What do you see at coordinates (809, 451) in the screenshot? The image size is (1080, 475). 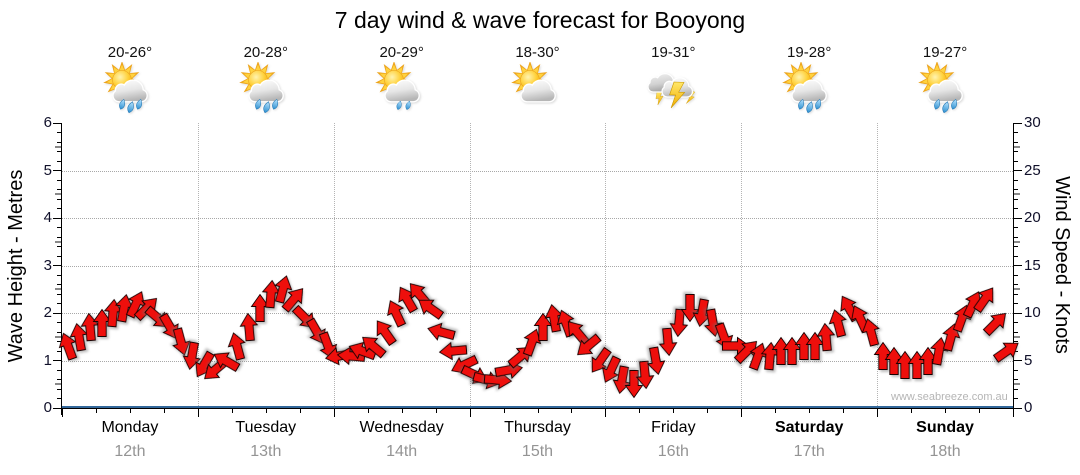 I see `day-date: 17th` at bounding box center [809, 451].